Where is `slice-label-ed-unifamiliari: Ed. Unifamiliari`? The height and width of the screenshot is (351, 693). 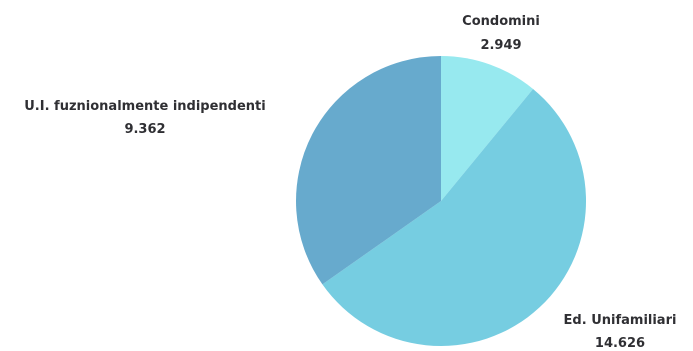
slice-label-ed-unifamiliari: Ed. Unifamiliari is located at coordinates (620, 320).